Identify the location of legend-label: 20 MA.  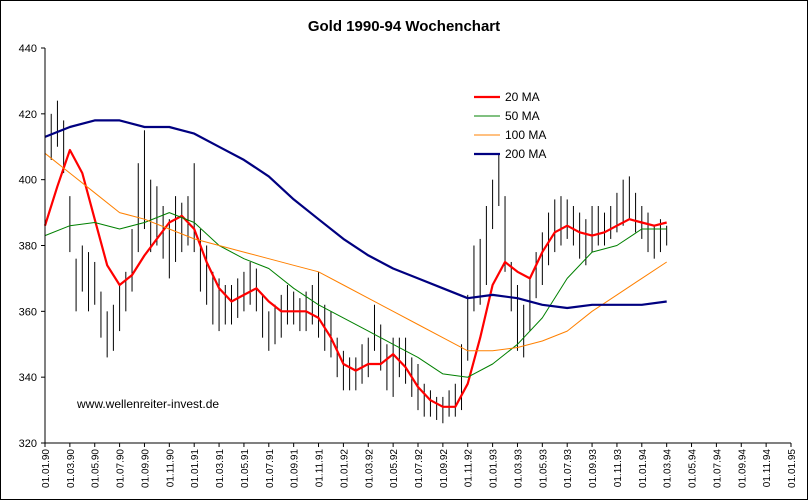
(522, 97).